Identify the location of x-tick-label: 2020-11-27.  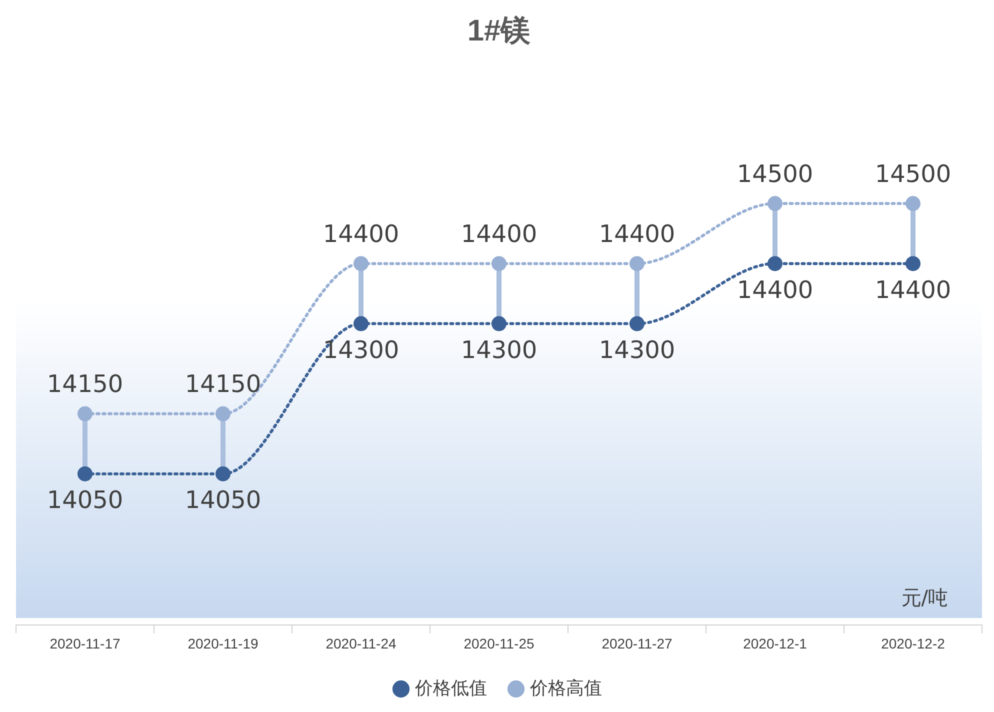
(637, 643).